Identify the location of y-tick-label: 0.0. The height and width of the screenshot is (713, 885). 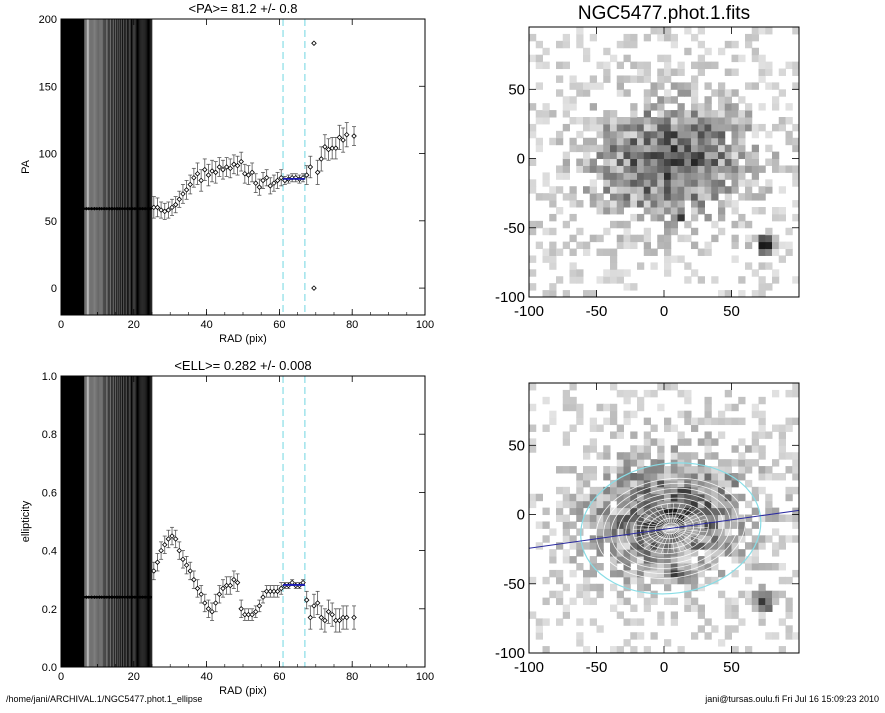
(49, 668).